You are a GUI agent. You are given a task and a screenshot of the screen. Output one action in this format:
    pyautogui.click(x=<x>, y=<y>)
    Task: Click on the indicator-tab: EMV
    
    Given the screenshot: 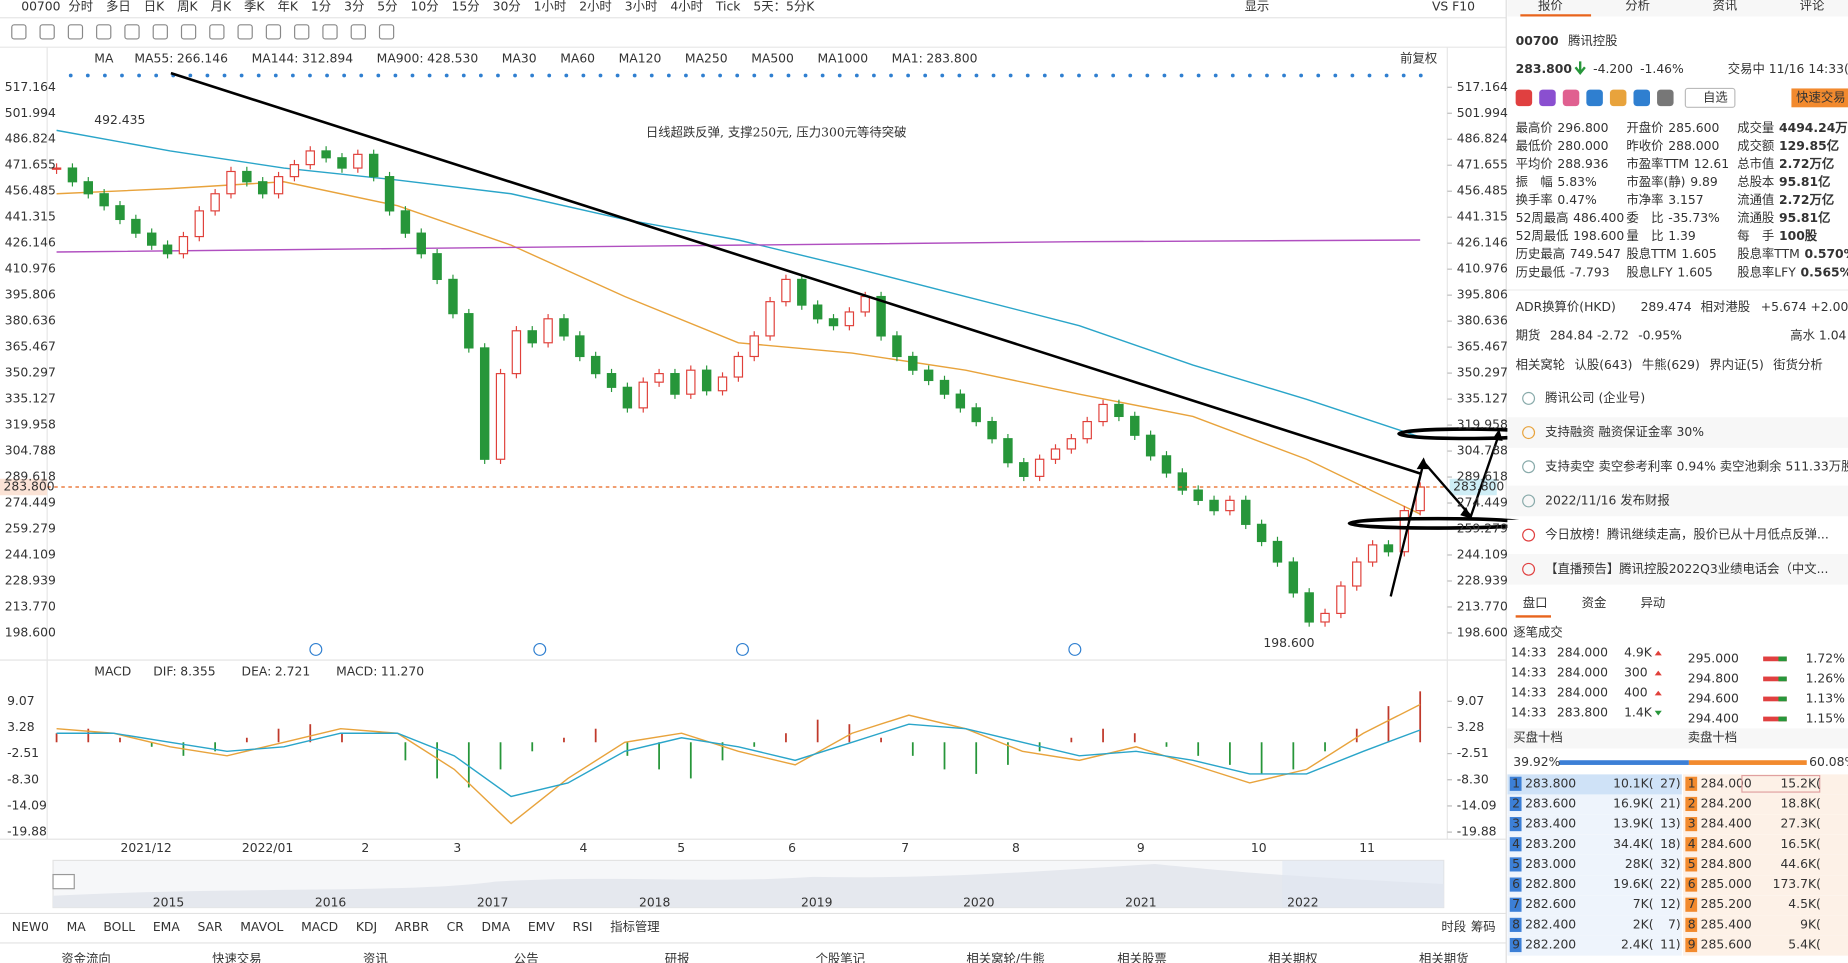 What is the action you would take?
    pyautogui.click(x=541, y=927)
    